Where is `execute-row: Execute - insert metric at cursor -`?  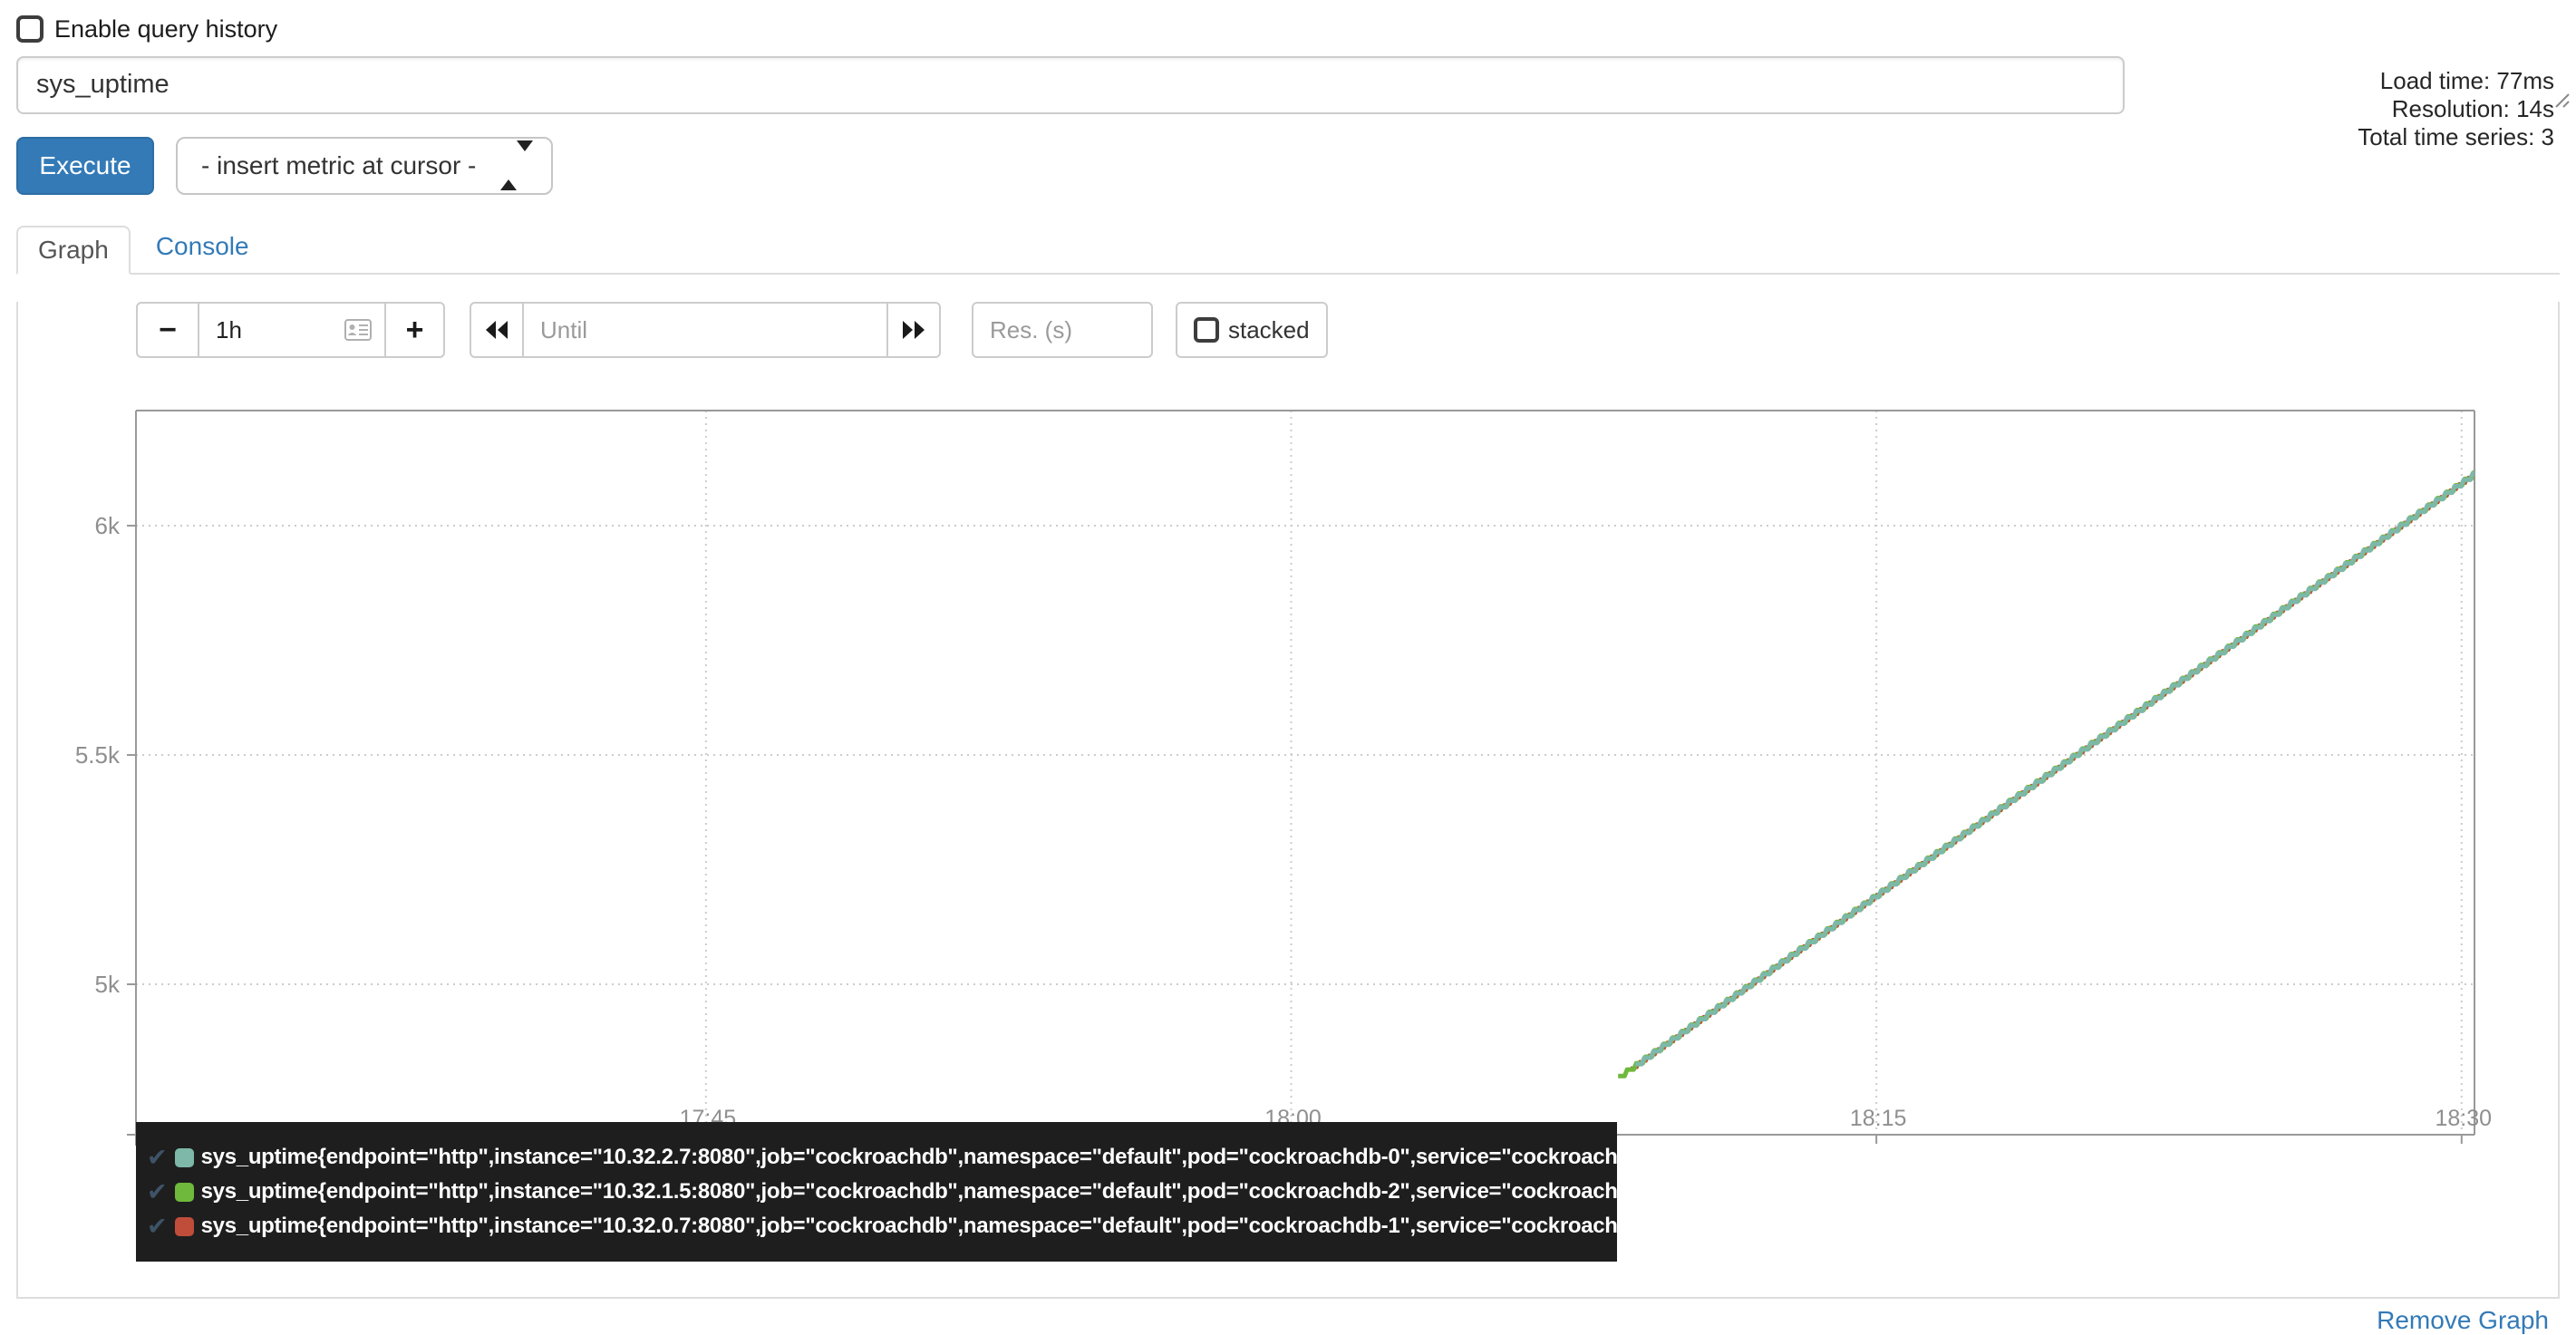
execute-row: Execute - insert metric at cursor - is located at coordinates (1296, 166).